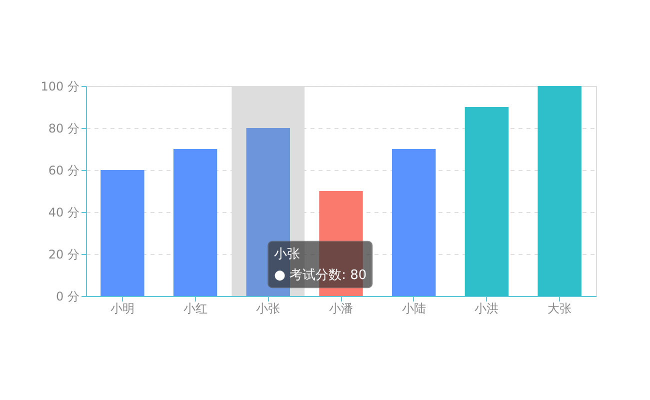 The height and width of the screenshot is (400, 650). What do you see at coordinates (195, 309) in the screenshot?
I see `x-tick-label: 小红` at bounding box center [195, 309].